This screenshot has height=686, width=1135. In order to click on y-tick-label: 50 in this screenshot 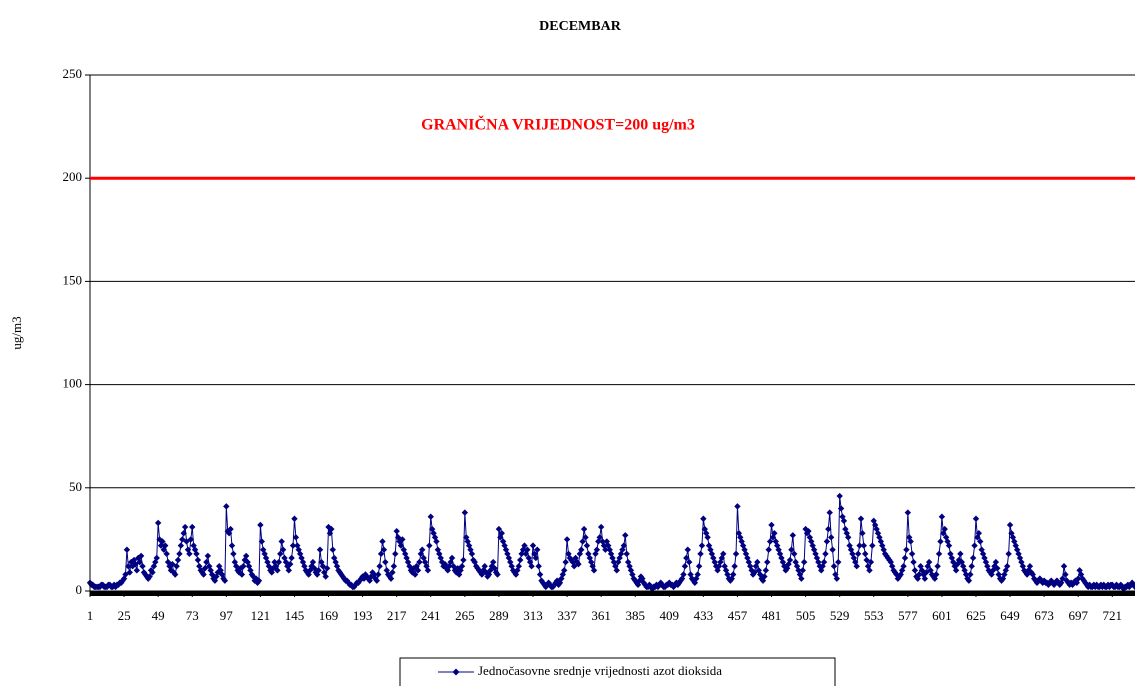, I will do `click(75, 486)`.